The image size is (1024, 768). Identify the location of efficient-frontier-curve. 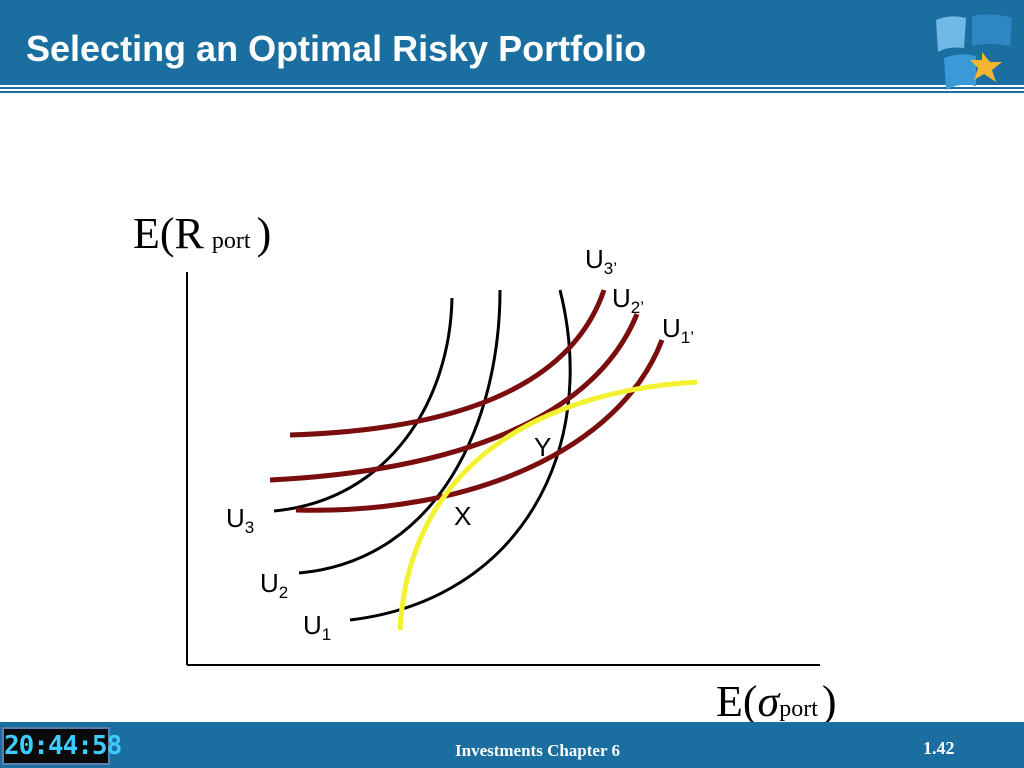
(547, 505).